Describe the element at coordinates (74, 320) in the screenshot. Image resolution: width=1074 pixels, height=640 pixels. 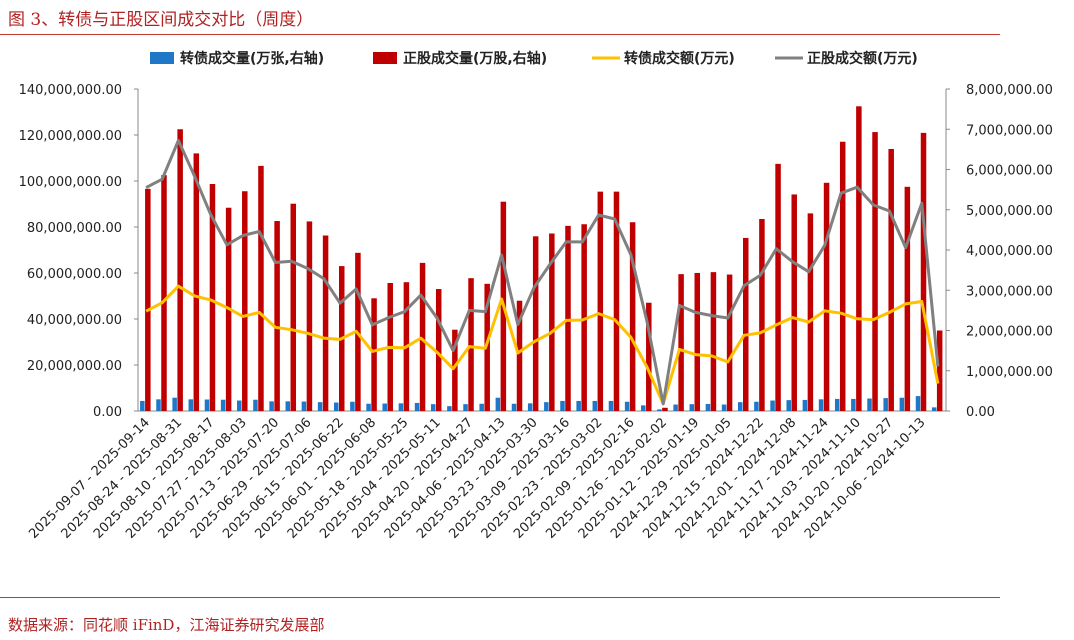
I see `y-left-tick-label: 40,000,000.00` at that location.